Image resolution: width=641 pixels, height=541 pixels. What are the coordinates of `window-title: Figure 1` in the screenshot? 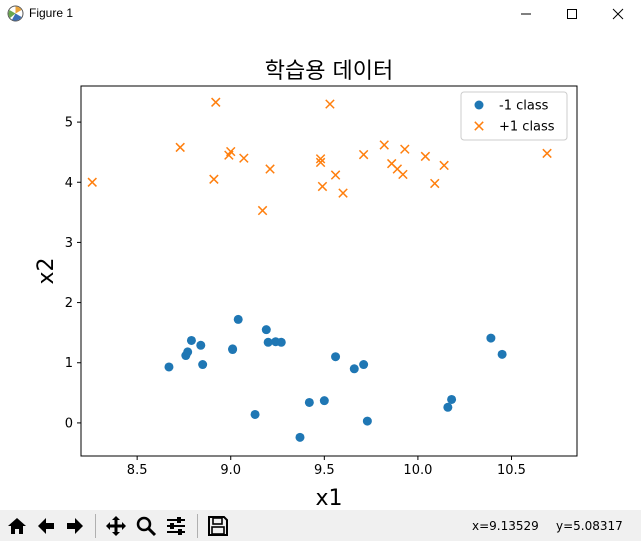 It's located at (51, 13).